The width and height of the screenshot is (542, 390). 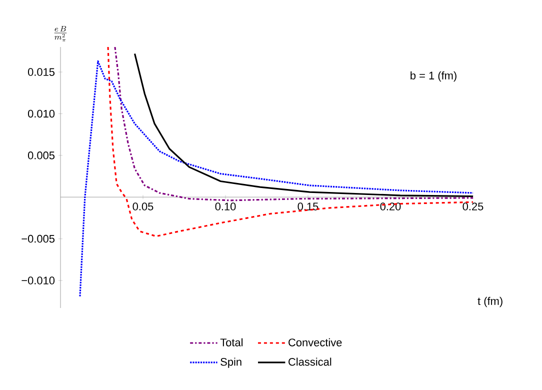 What do you see at coordinates (433, 76) in the screenshot?
I see `annotation: b = 1 (fm)` at bounding box center [433, 76].